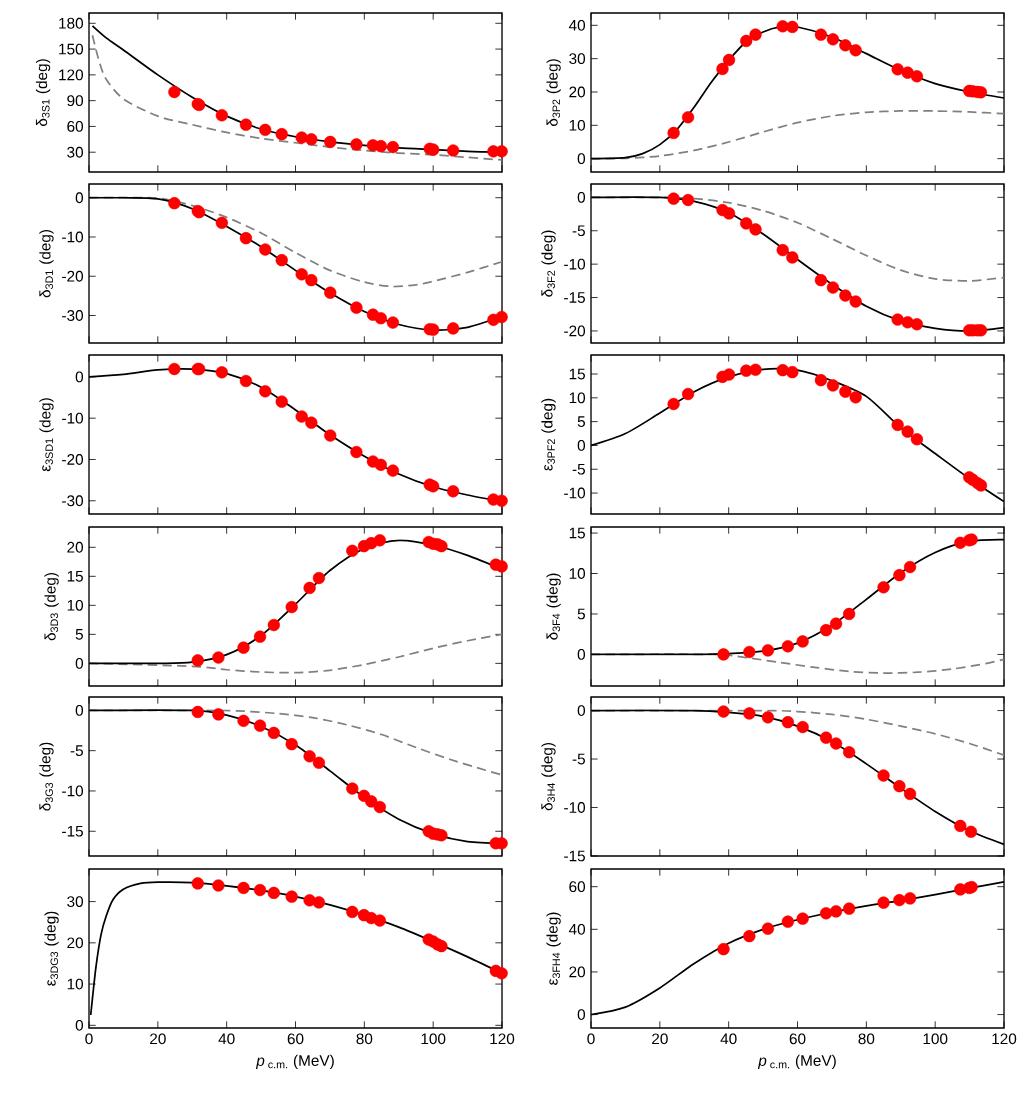  Describe the element at coordinates (553, 948) in the screenshot. I see `y-axis-title: ε$_{3FH4}$ (deg)` at that location.